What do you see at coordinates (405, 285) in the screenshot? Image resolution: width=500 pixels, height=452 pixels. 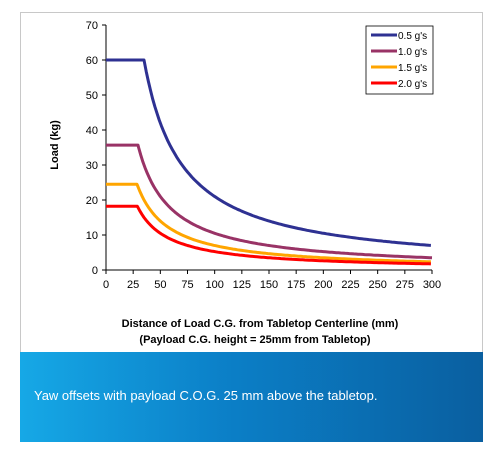 I see `x-tick-label: 275` at bounding box center [405, 285].